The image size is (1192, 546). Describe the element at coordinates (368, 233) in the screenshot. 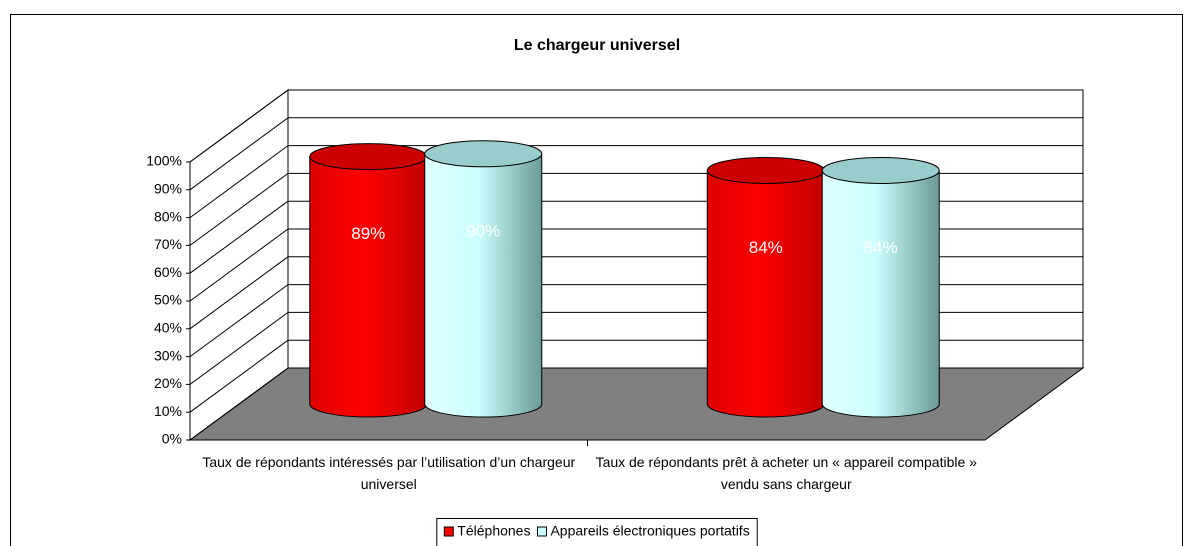

I see `value-label: 89%` at that location.